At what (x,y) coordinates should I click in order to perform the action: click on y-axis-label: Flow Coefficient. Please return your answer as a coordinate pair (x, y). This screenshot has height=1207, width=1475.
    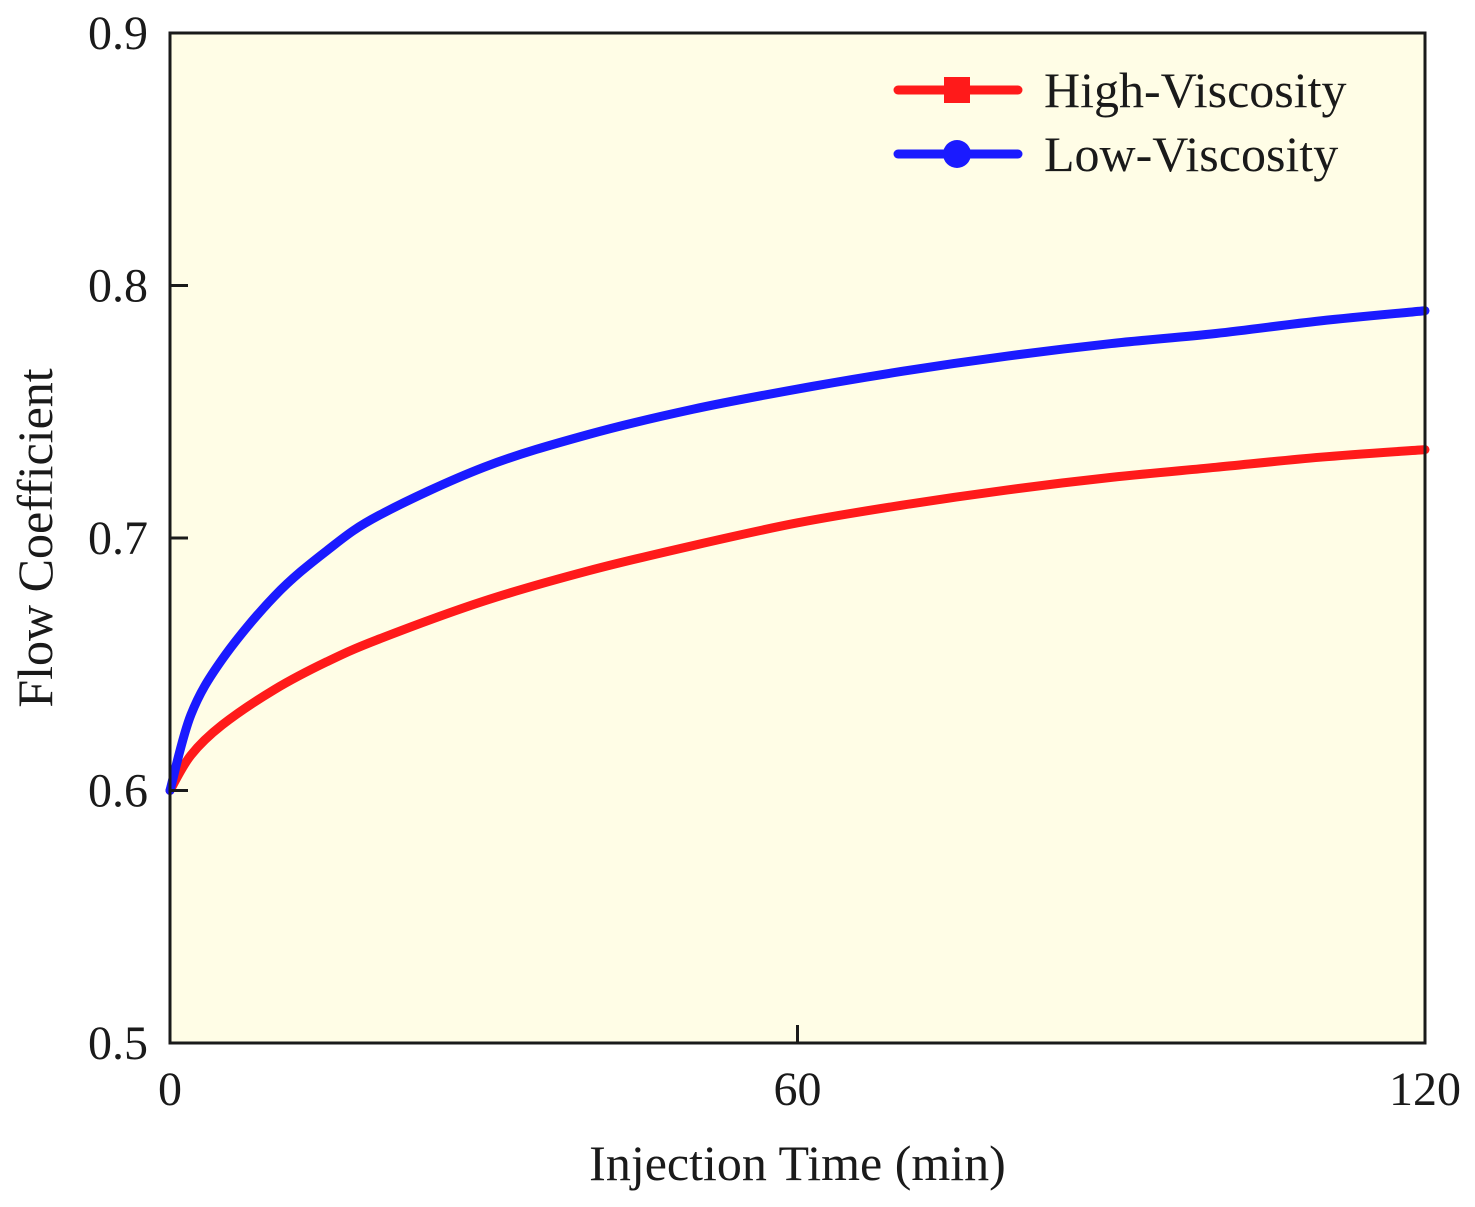
    Looking at the image, I should click on (35, 537).